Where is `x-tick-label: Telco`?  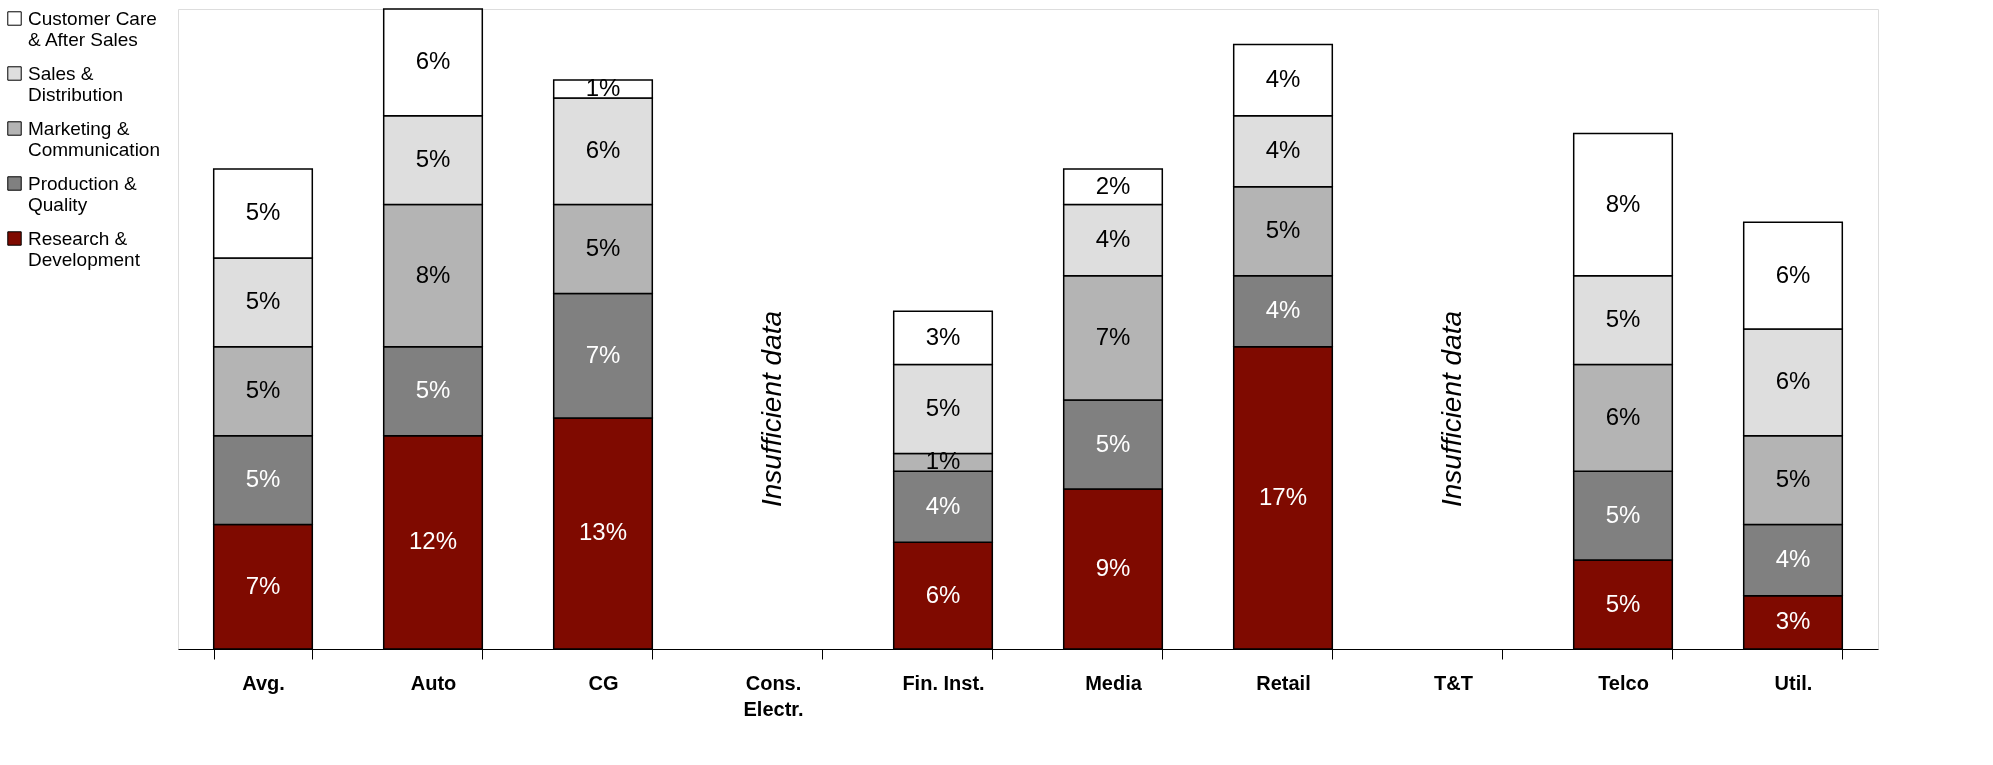 x-tick-label: Telco is located at coordinates (1623, 682).